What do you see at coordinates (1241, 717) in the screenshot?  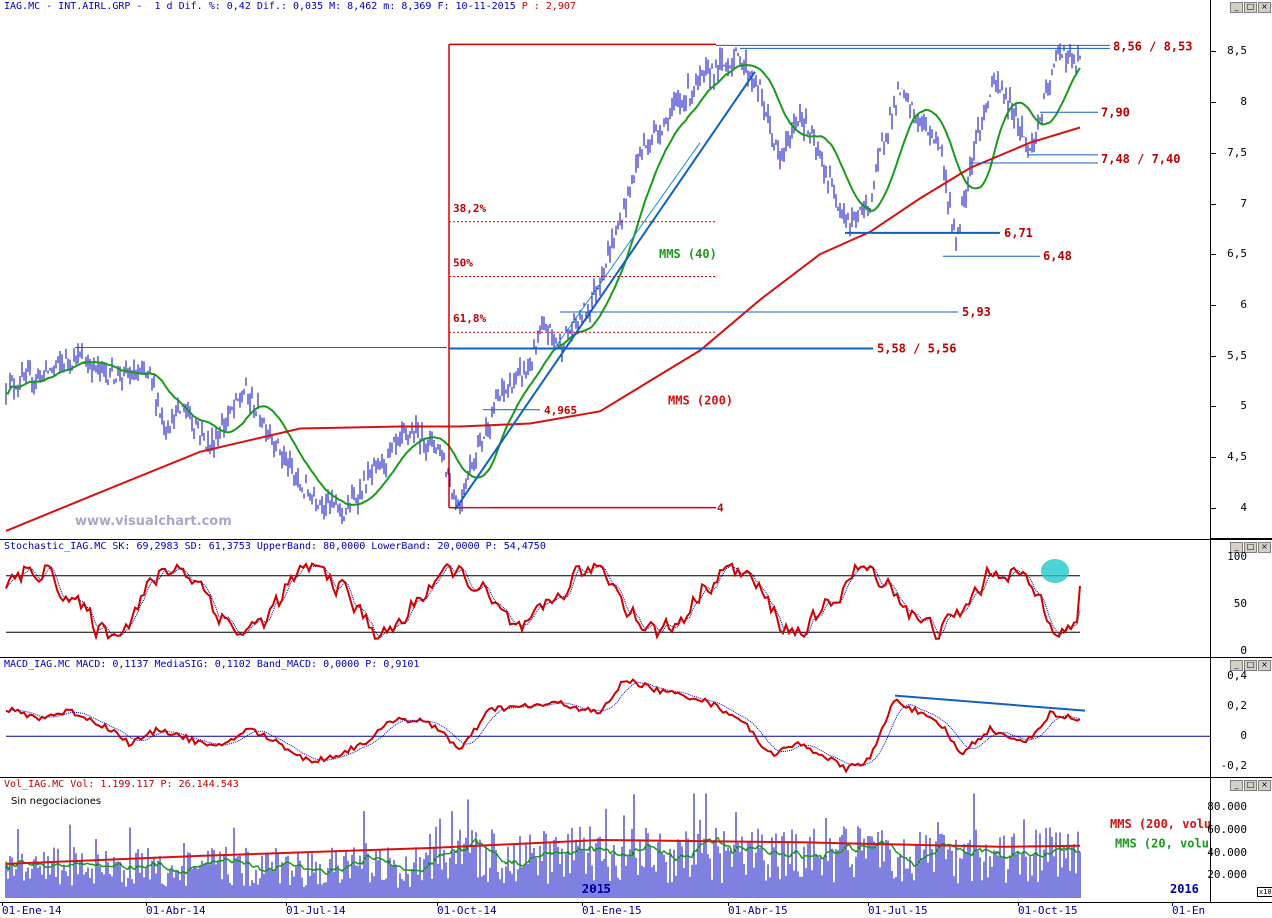 I see `macd-axis: _ □ × 0,4 0,2 0 -0,2` at bounding box center [1241, 717].